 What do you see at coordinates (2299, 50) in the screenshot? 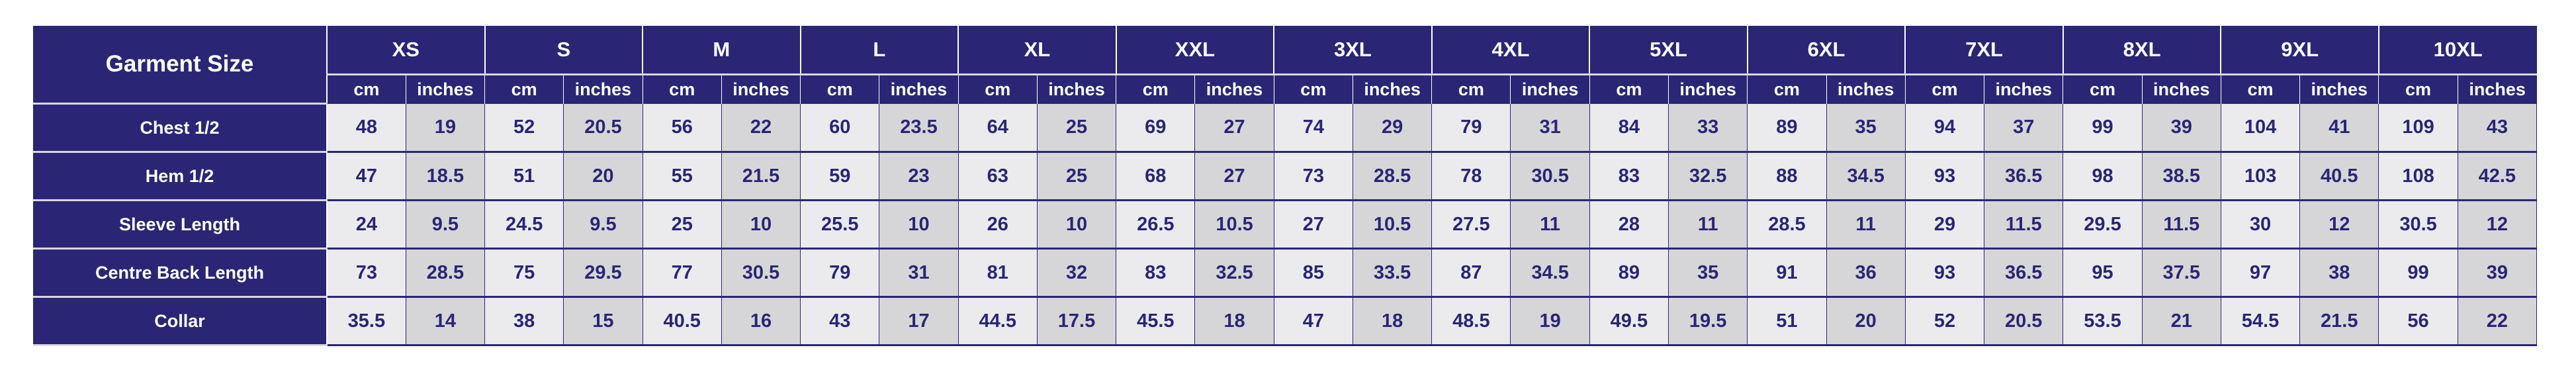
I see `size-header-9xl: 9XL` at bounding box center [2299, 50].